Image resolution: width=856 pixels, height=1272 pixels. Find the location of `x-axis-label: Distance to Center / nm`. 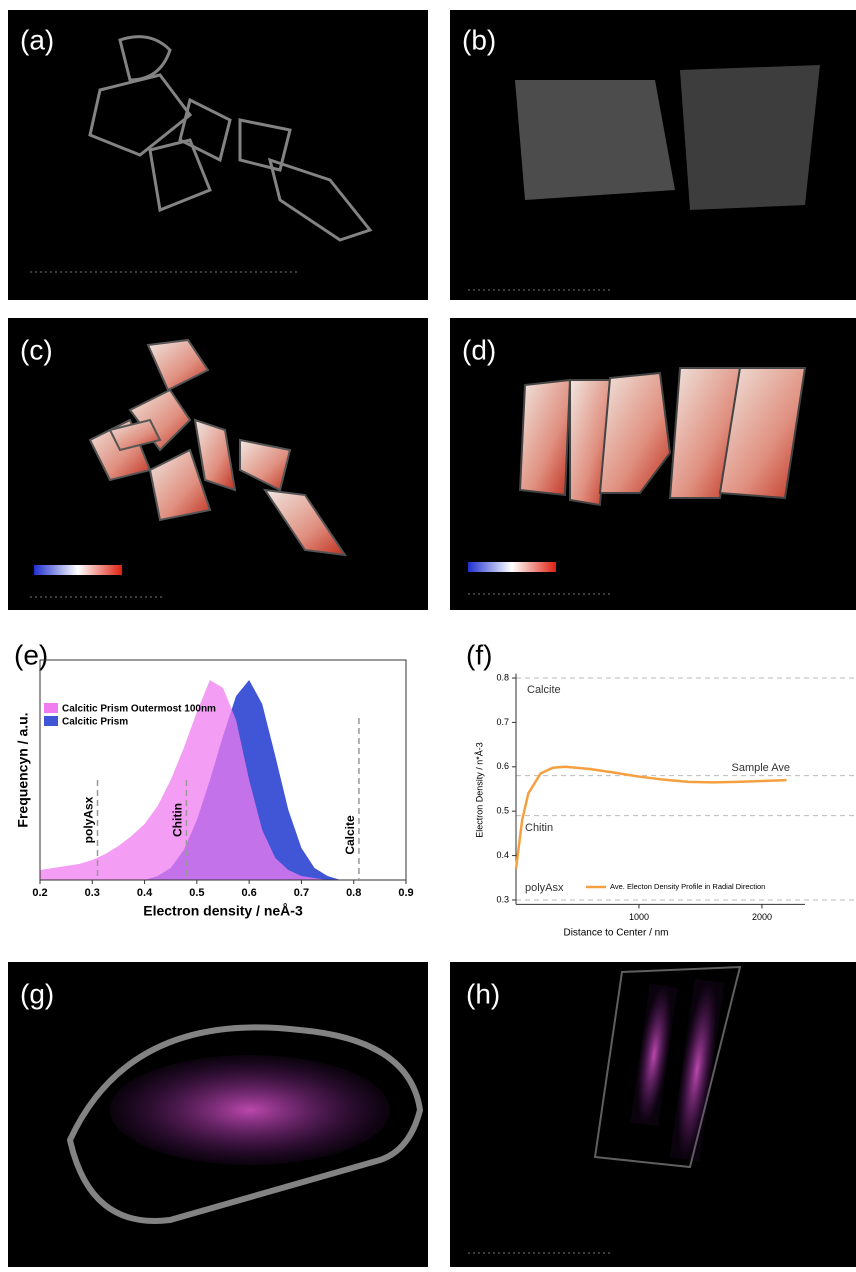

x-axis-label: Distance to Center / nm is located at coordinates (615, 933).